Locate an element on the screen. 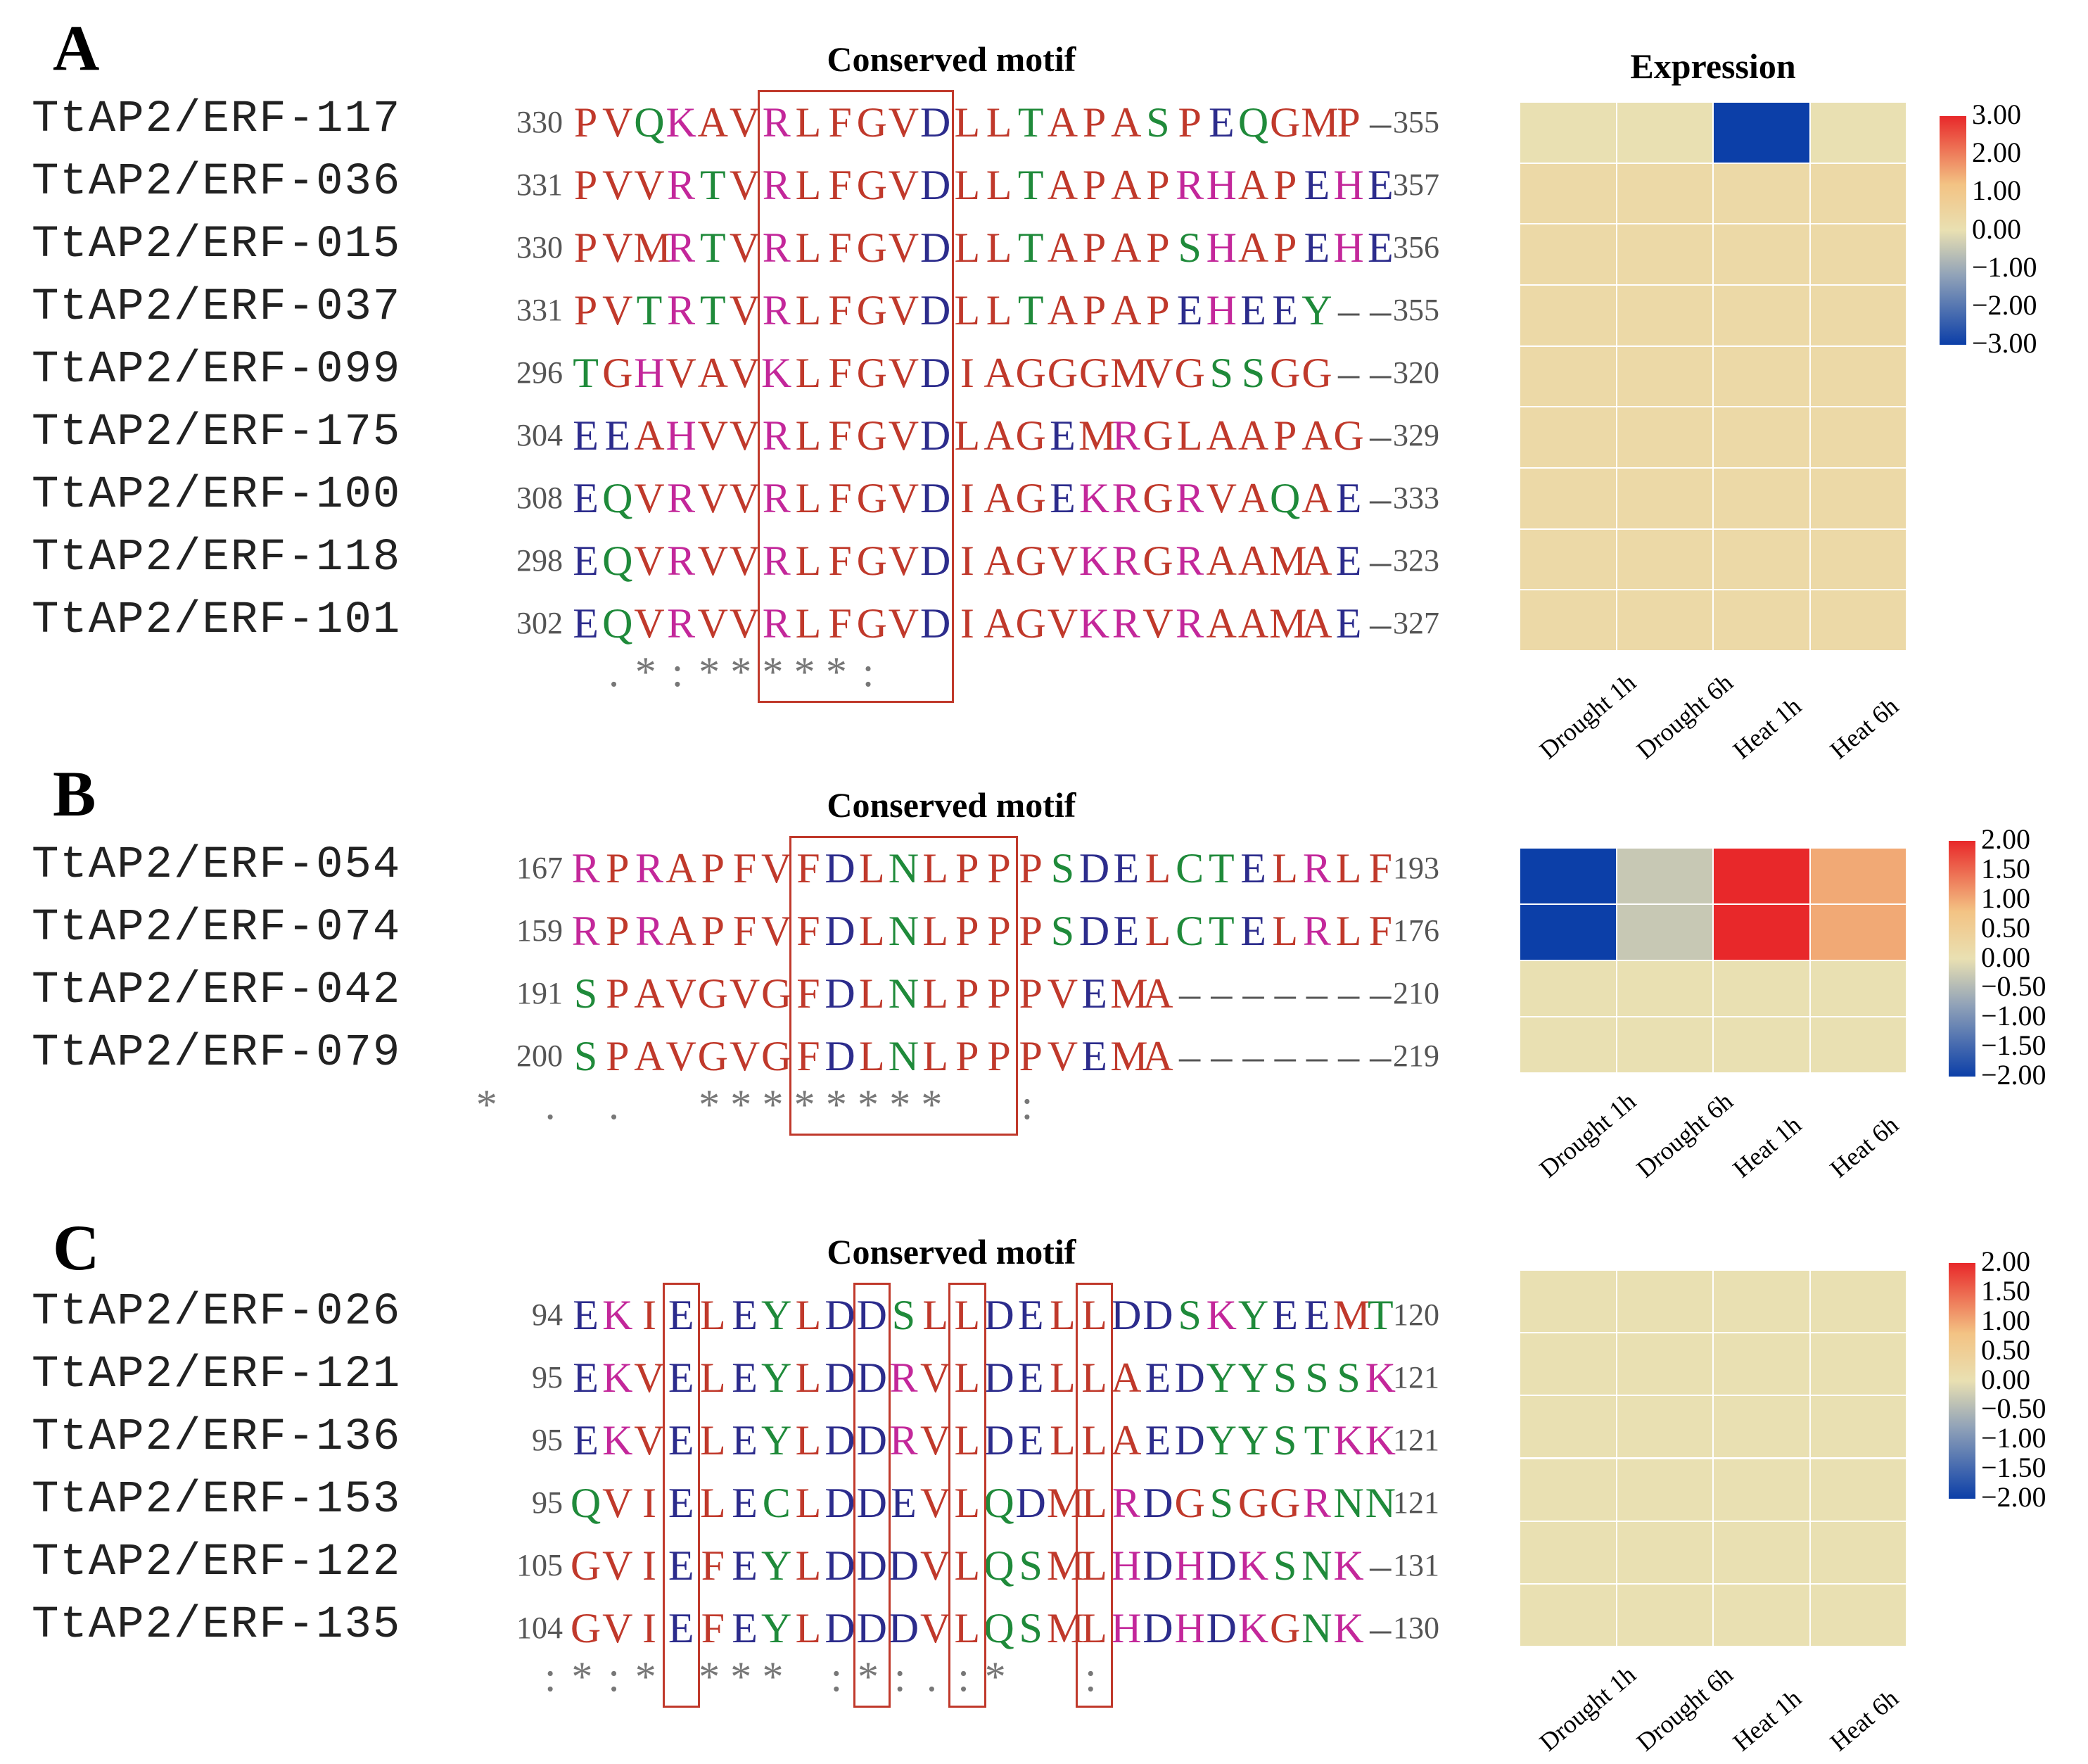 The height and width of the screenshot is (1764, 2088). residue: S is located at coordinates (1031, 1565).